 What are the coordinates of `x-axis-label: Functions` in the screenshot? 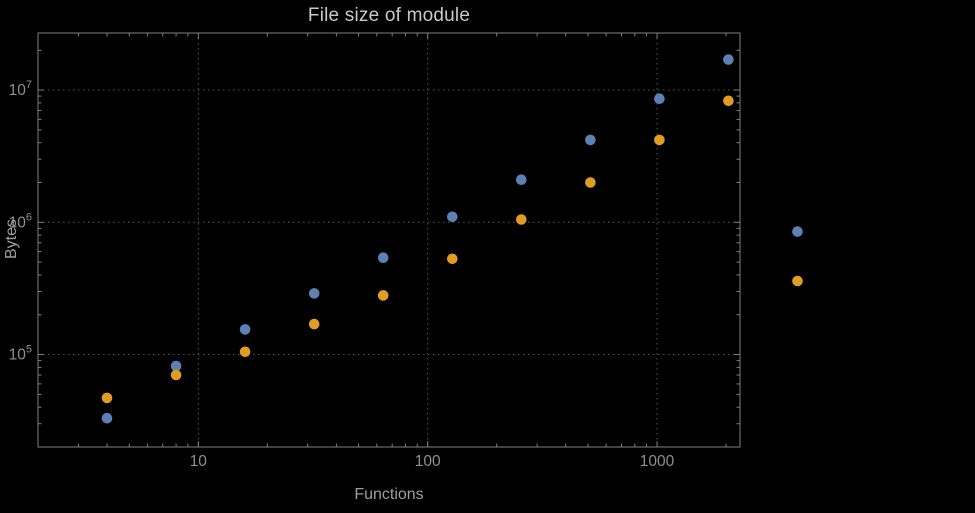 It's located at (389, 494).